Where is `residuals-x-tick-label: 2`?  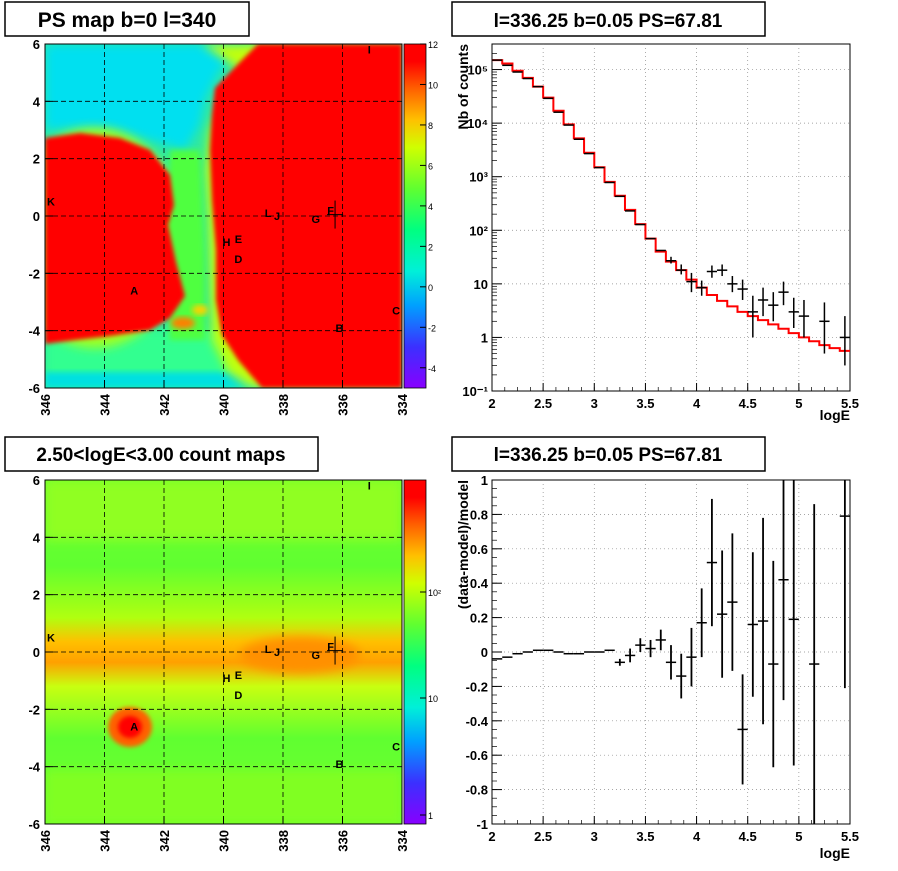 residuals-x-tick-label: 2 is located at coordinates (491, 836).